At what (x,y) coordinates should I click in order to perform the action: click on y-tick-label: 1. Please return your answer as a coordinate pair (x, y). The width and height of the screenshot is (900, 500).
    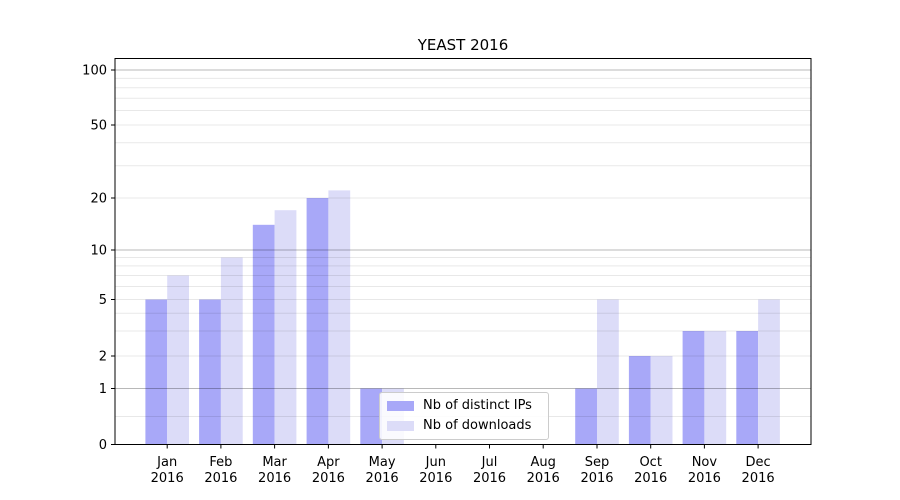
    Looking at the image, I should click on (103, 389).